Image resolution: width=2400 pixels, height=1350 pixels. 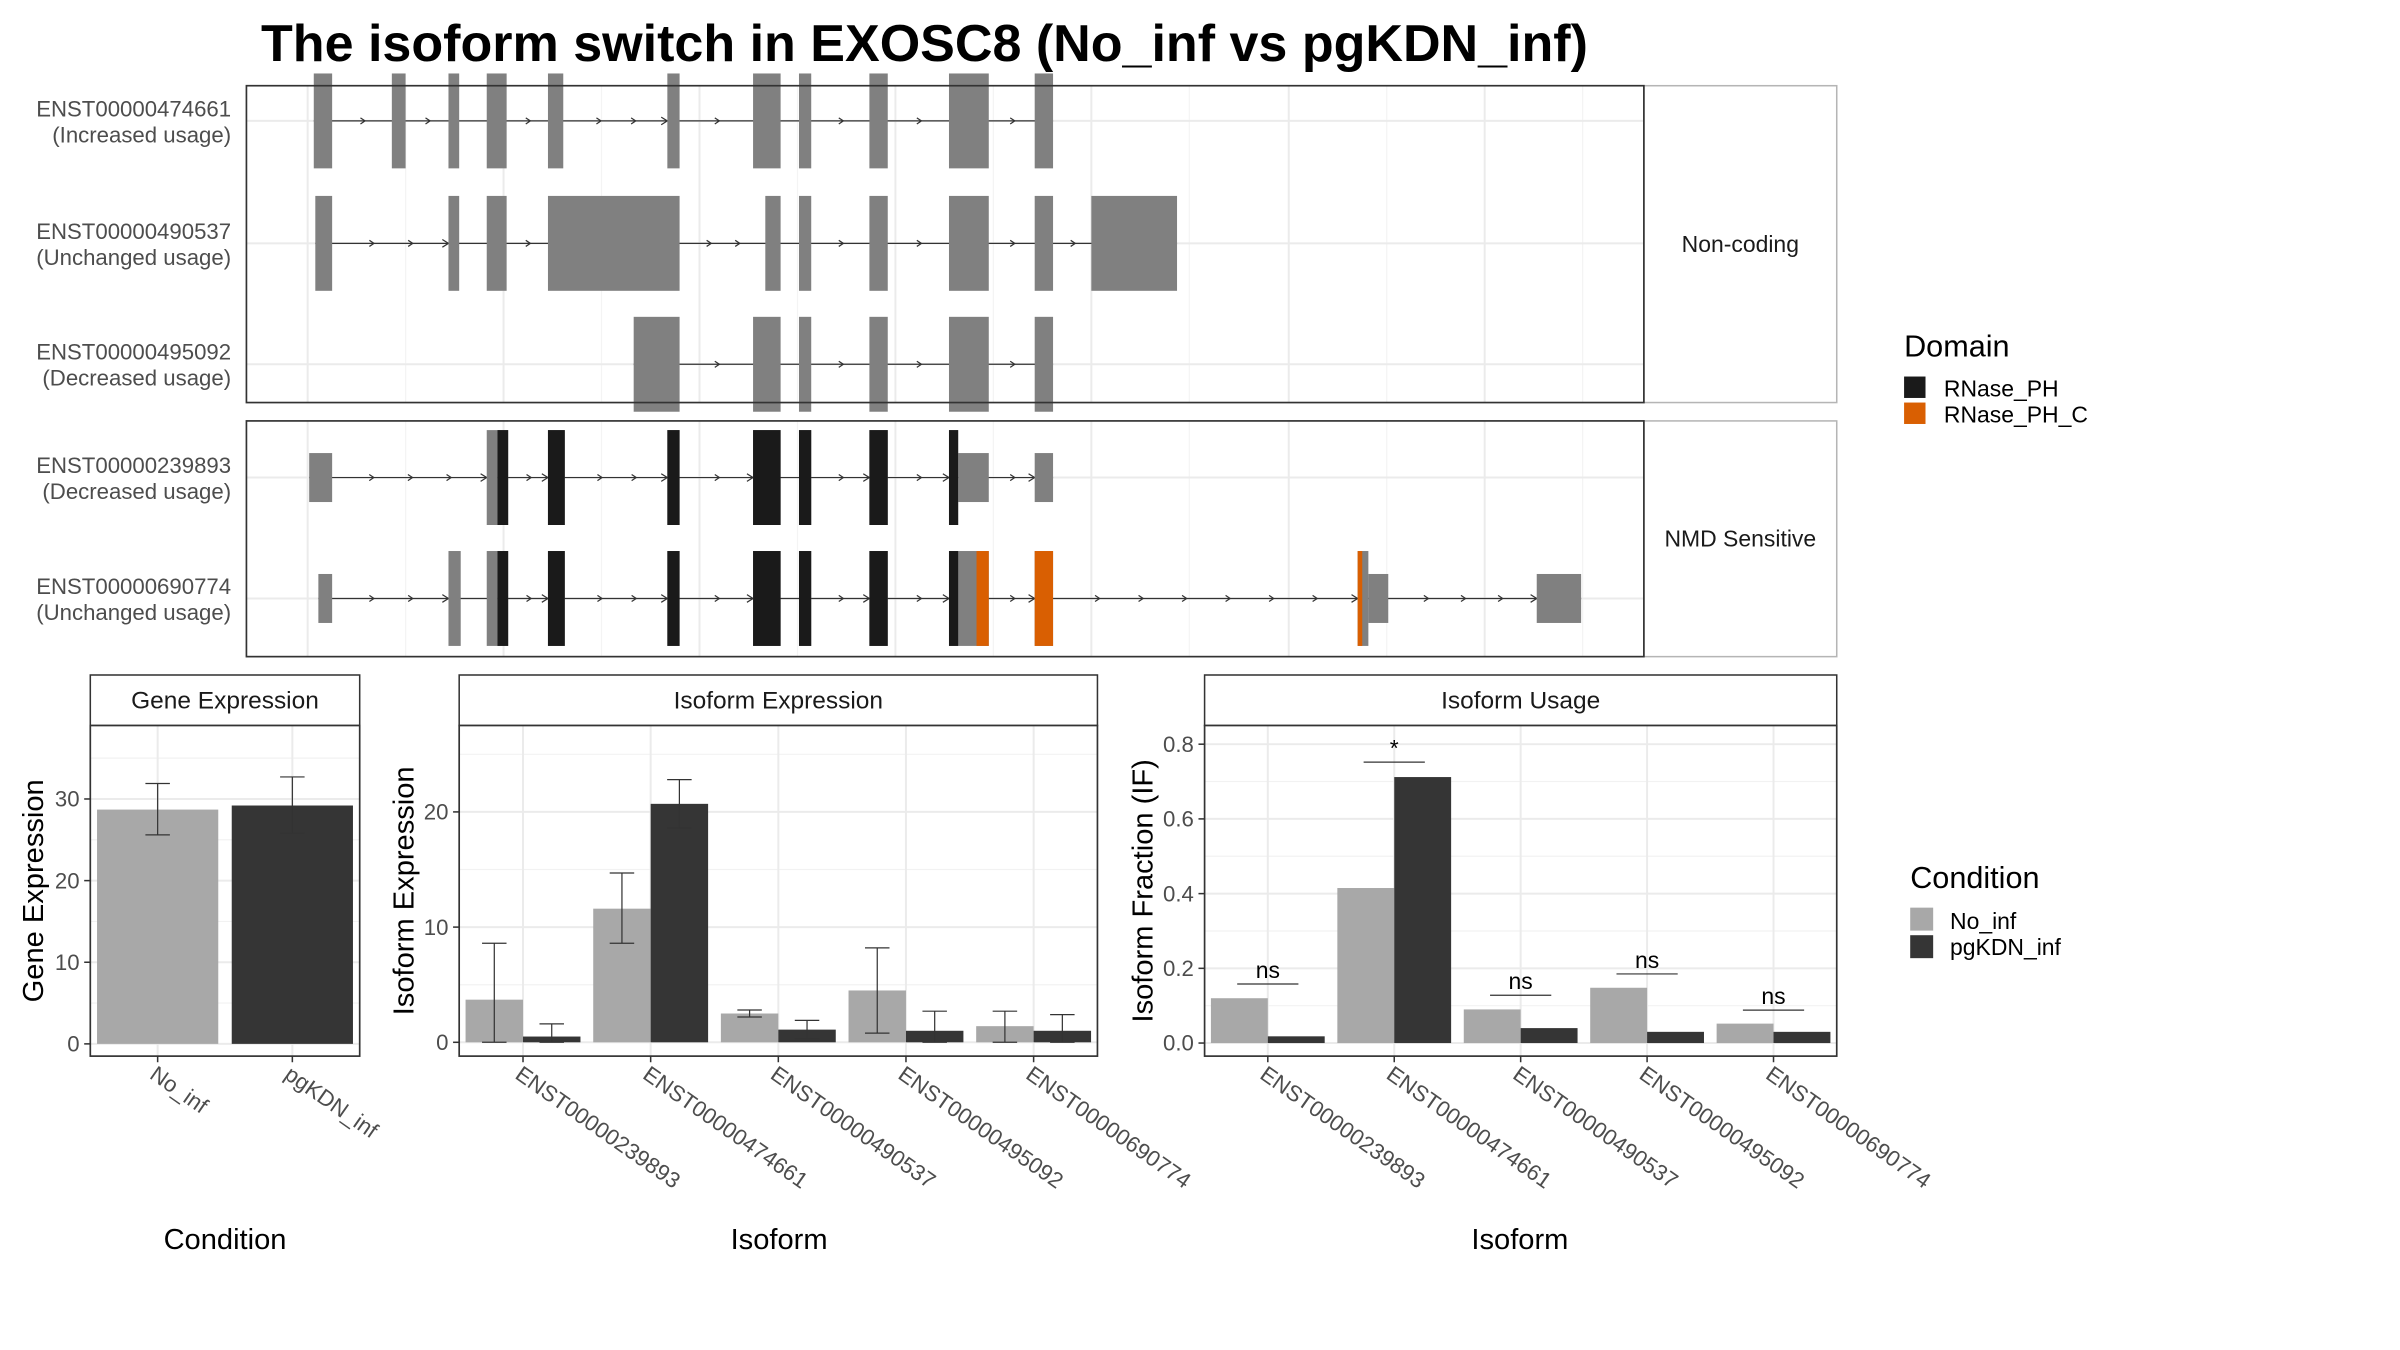 What do you see at coordinates (133, 231) in the screenshot?
I see `transcript-id-label: ENST00000490537` at bounding box center [133, 231].